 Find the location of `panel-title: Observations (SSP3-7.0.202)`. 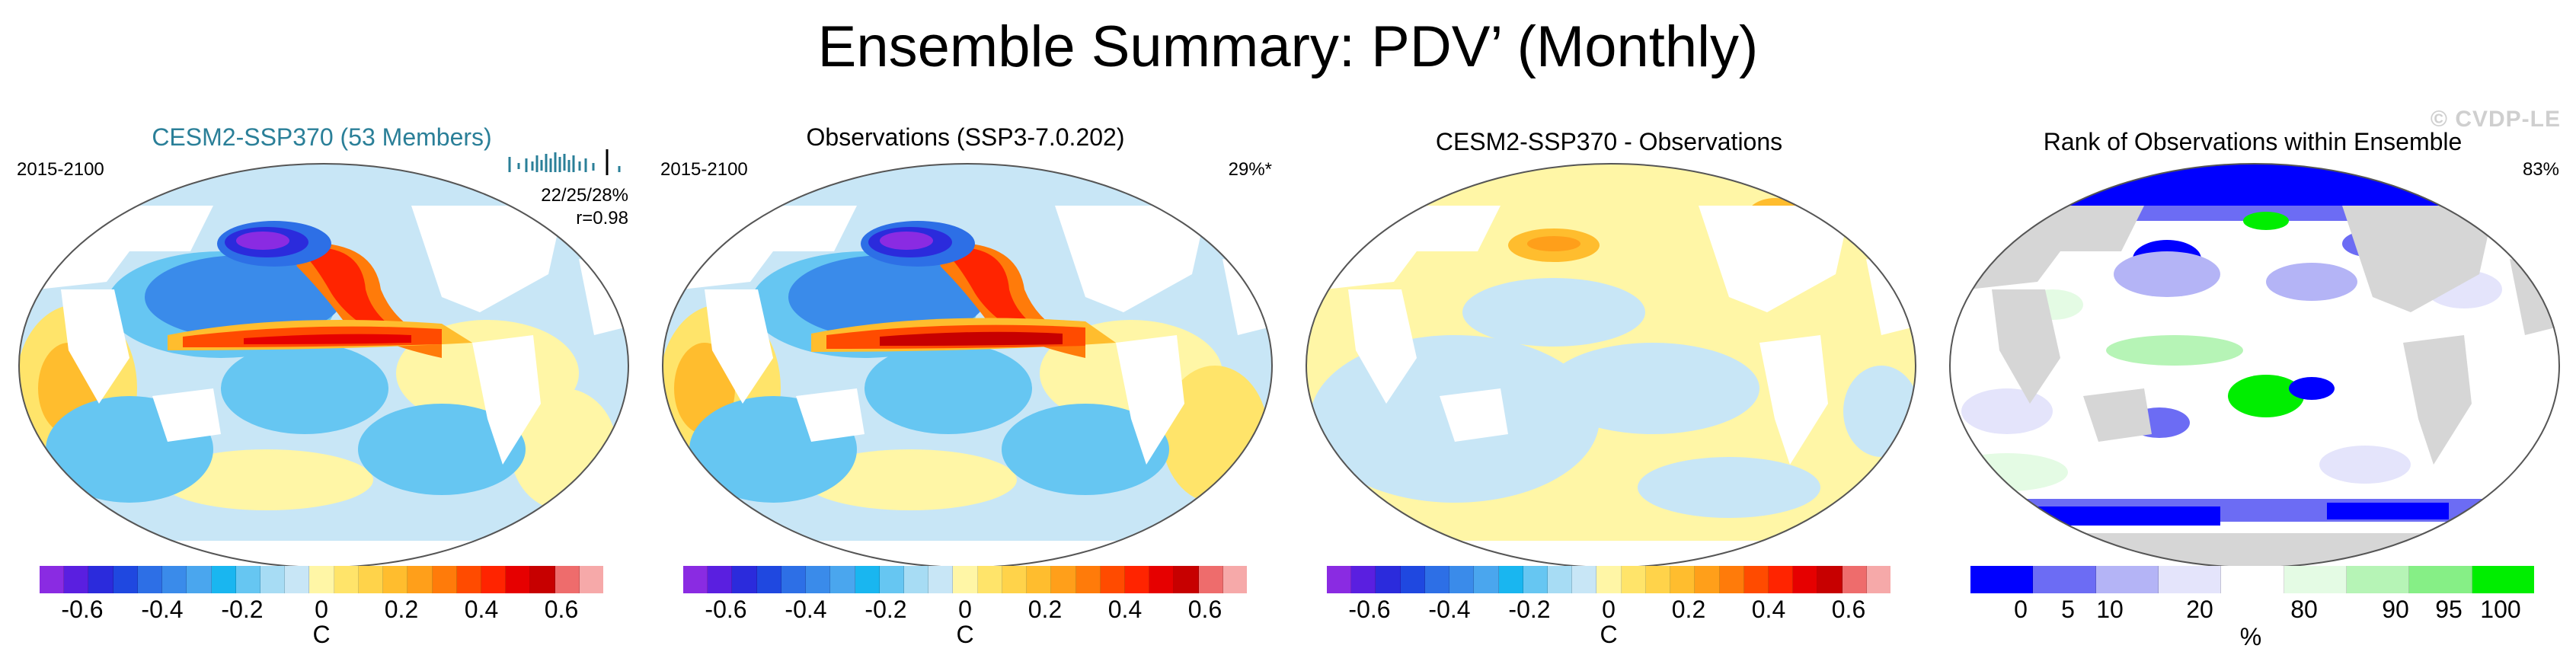

panel-title: Observations (SSP3-7.0.202) is located at coordinates (965, 137).